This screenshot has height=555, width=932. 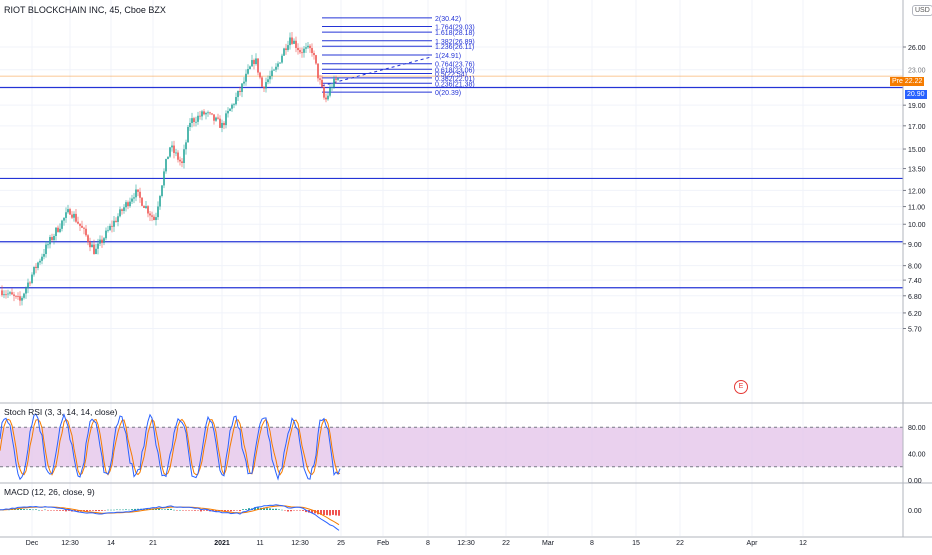 What do you see at coordinates (376, 71) in the screenshot?
I see `fib-trend-line` at bounding box center [376, 71].